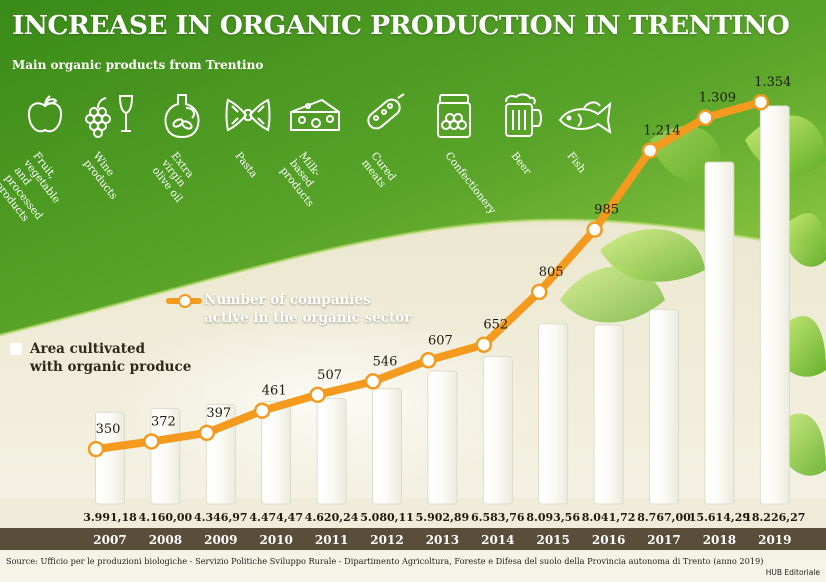 The height and width of the screenshot is (582, 826). What do you see at coordinates (774, 517) in the screenshot?
I see `area-value-label: 18.226,27` at bounding box center [774, 517].